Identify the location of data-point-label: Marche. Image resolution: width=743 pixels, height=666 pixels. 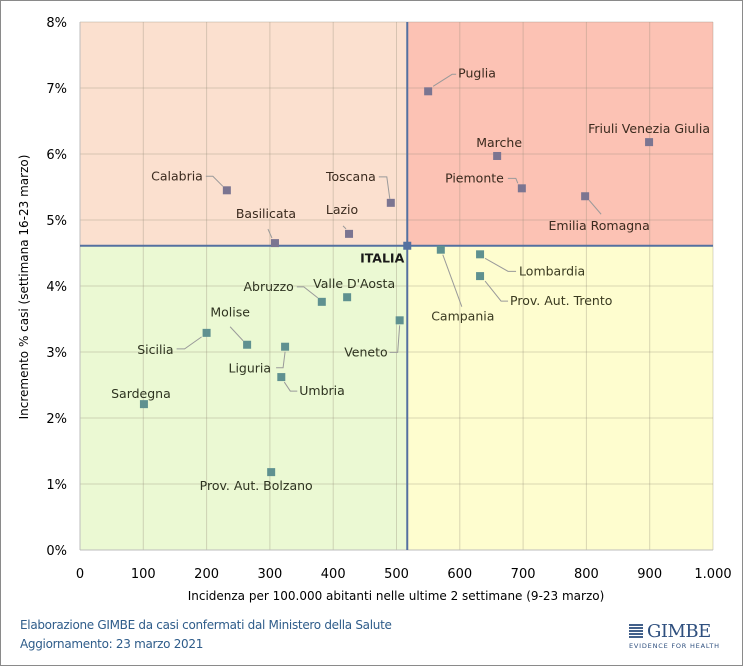
(499, 142).